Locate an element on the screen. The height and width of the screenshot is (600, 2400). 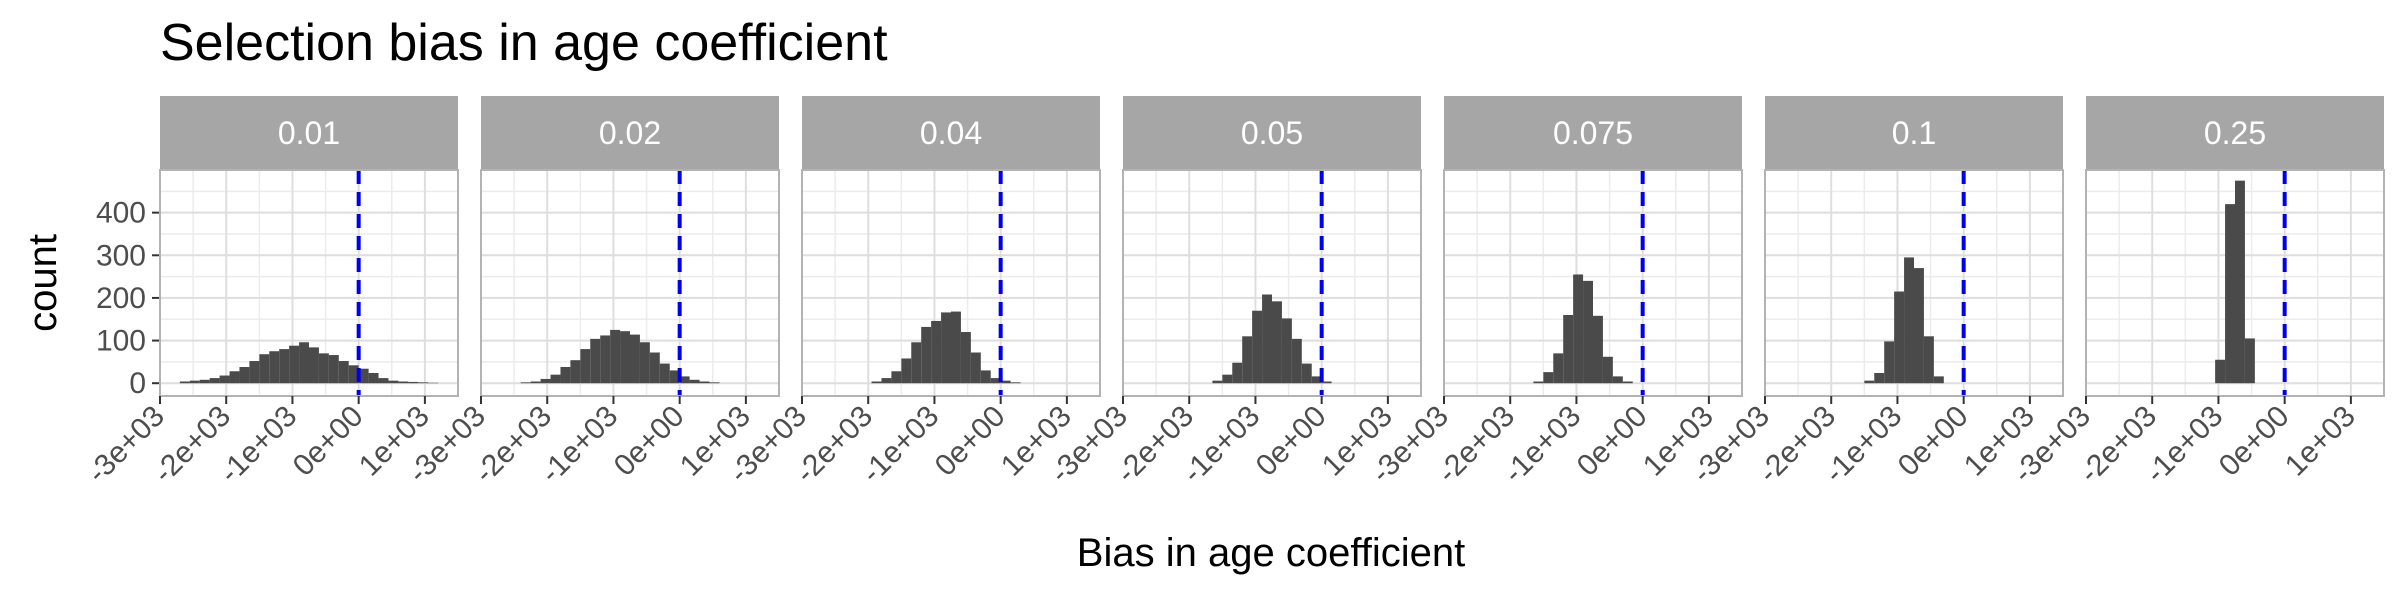
facet-strip-label: 0.01 is located at coordinates (309, 133).